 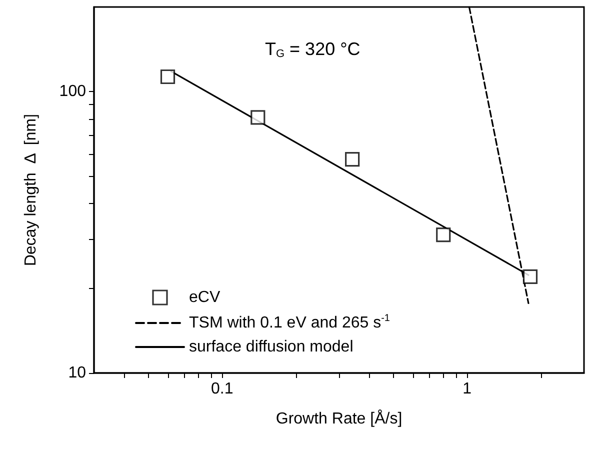 I want to click on y-tick-label: 100, so click(x=72, y=91).